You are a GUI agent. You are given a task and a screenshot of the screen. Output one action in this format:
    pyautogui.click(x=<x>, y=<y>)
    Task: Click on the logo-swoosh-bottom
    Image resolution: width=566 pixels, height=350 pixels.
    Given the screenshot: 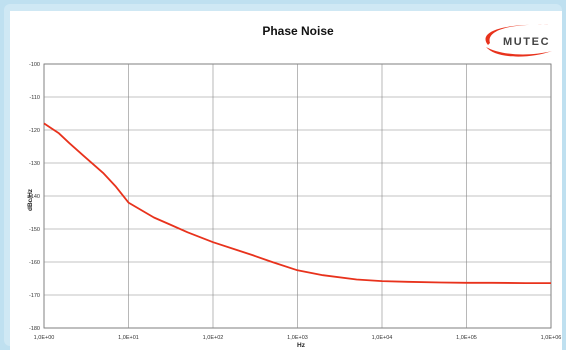 What is the action you would take?
    pyautogui.click(x=519, y=52)
    